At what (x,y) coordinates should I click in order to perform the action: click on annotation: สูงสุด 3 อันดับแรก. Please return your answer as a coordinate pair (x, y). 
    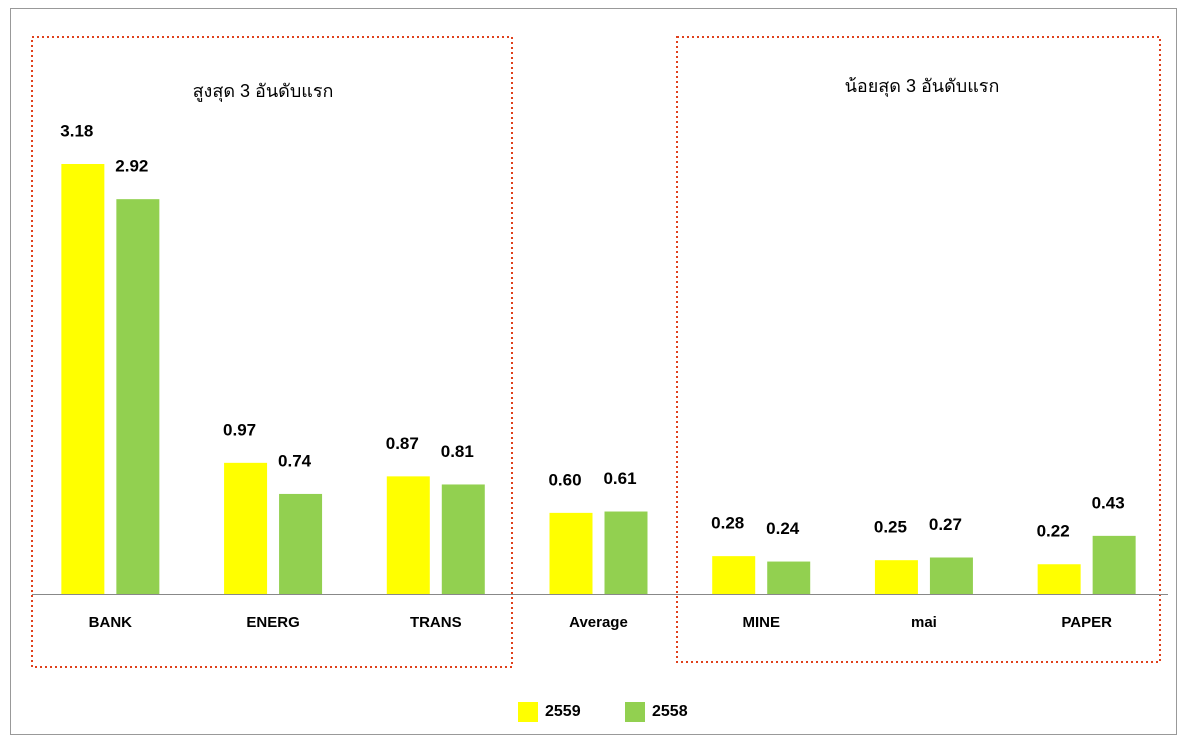
    Looking at the image, I should click on (263, 91).